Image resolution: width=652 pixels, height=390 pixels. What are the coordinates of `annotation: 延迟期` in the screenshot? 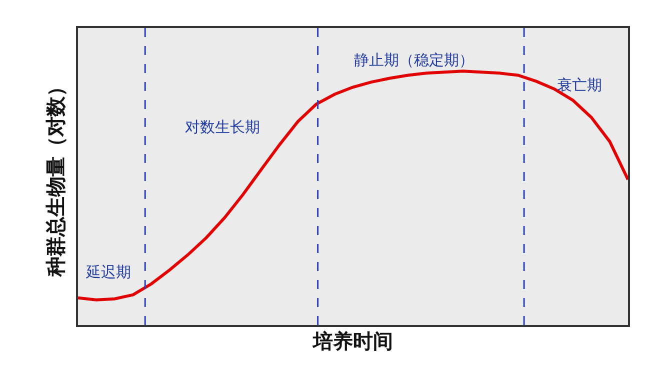 It's located at (108, 272).